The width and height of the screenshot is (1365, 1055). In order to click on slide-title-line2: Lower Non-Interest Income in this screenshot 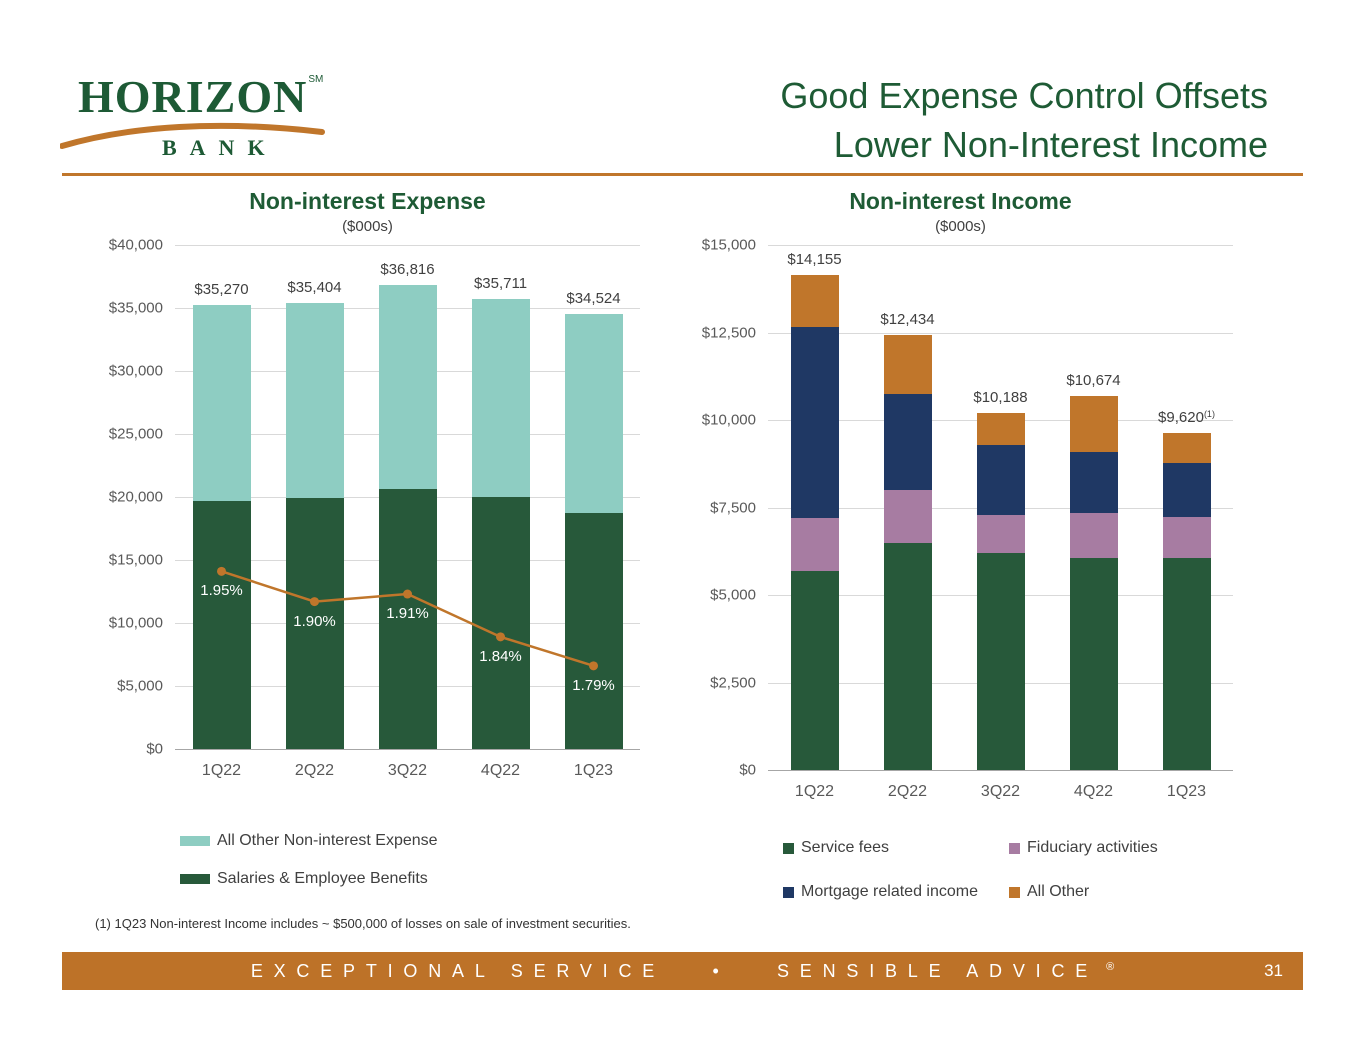, I will do `click(1050, 144)`.